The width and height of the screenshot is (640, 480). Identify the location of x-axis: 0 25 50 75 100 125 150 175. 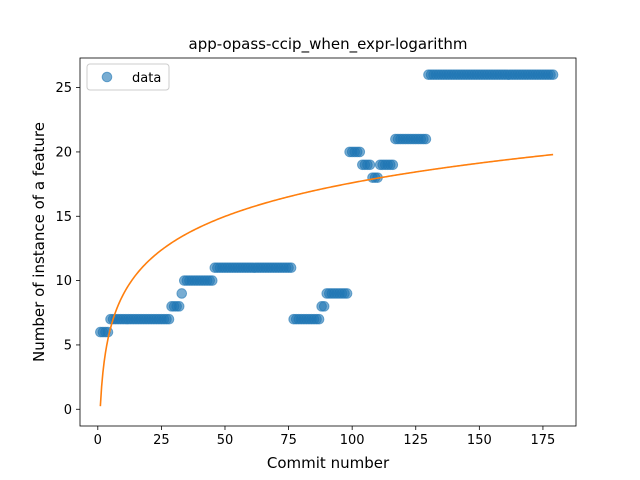
(325, 437).